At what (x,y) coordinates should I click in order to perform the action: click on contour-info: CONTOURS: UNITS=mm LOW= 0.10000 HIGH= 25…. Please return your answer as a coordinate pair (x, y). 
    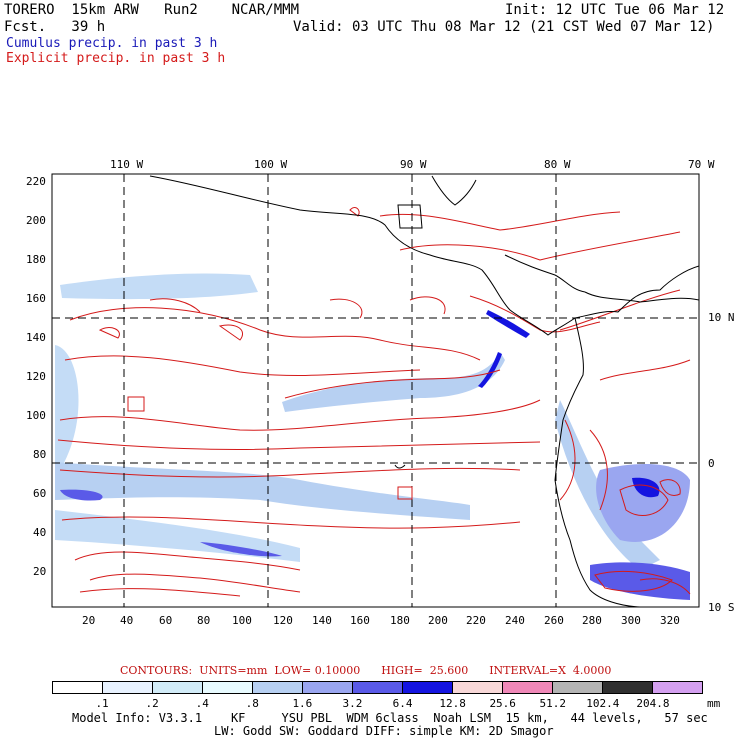
    Looking at the image, I should click on (366, 670).